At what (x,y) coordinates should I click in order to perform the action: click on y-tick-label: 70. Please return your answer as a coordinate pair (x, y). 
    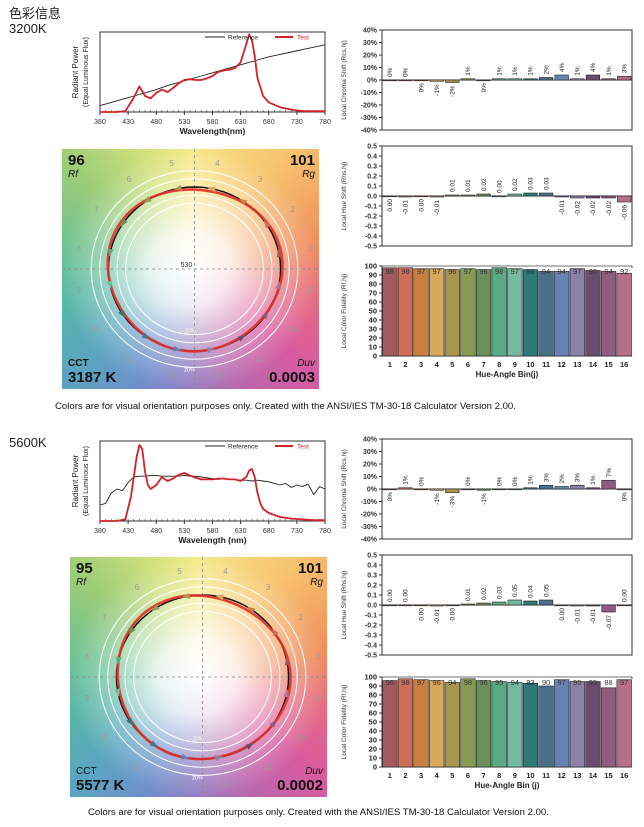
    Looking at the image, I should click on (373, 293).